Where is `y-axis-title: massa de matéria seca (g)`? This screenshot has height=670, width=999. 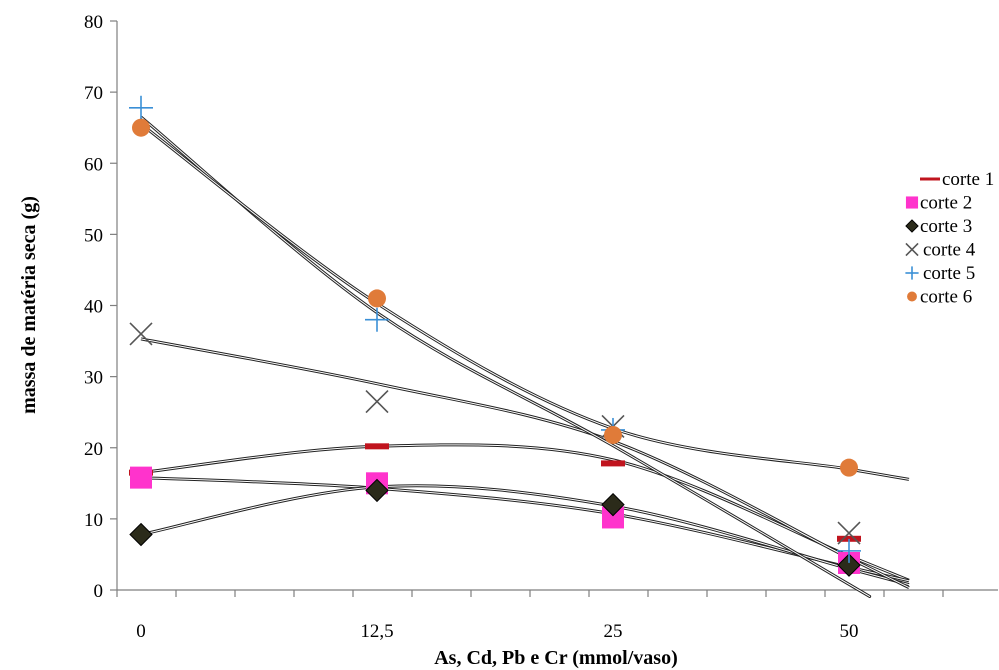
y-axis-title: massa de matéria seca (g) is located at coordinates (29, 305).